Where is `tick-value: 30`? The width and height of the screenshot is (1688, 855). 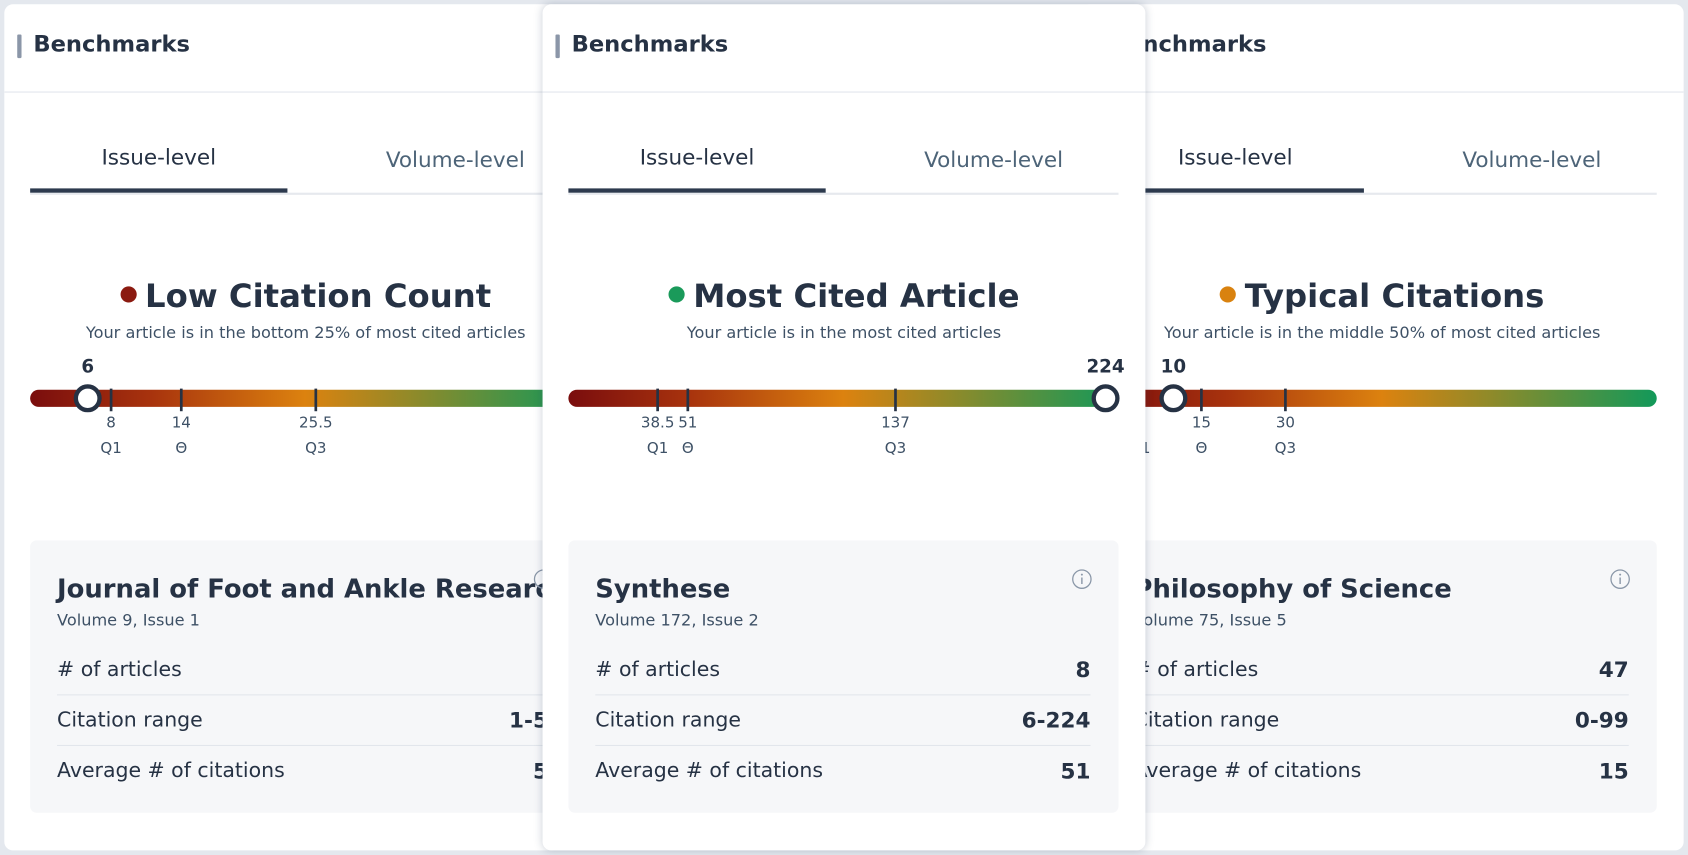
tick-value: 30 is located at coordinates (1285, 422).